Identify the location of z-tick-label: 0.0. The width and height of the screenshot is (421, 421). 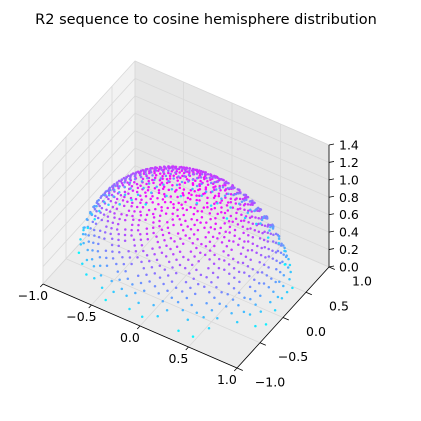
(349, 267).